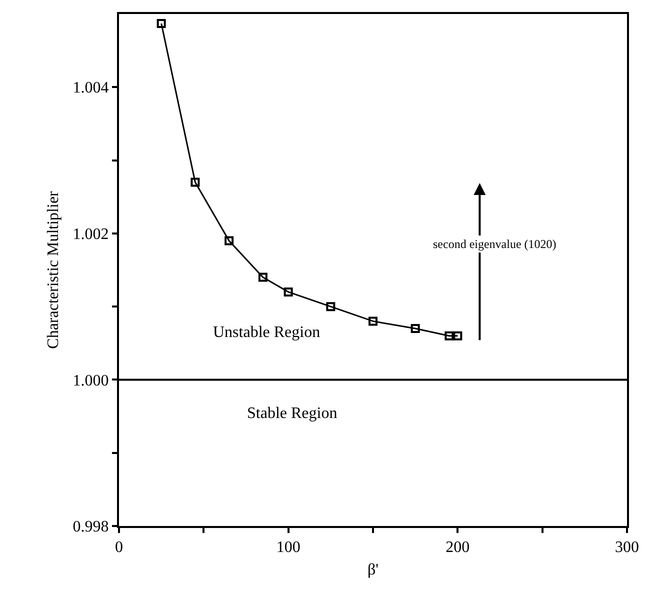 This screenshot has width=651, height=596. What do you see at coordinates (458, 547) in the screenshot?
I see `x-tick-label: 200` at bounding box center [458, 547].